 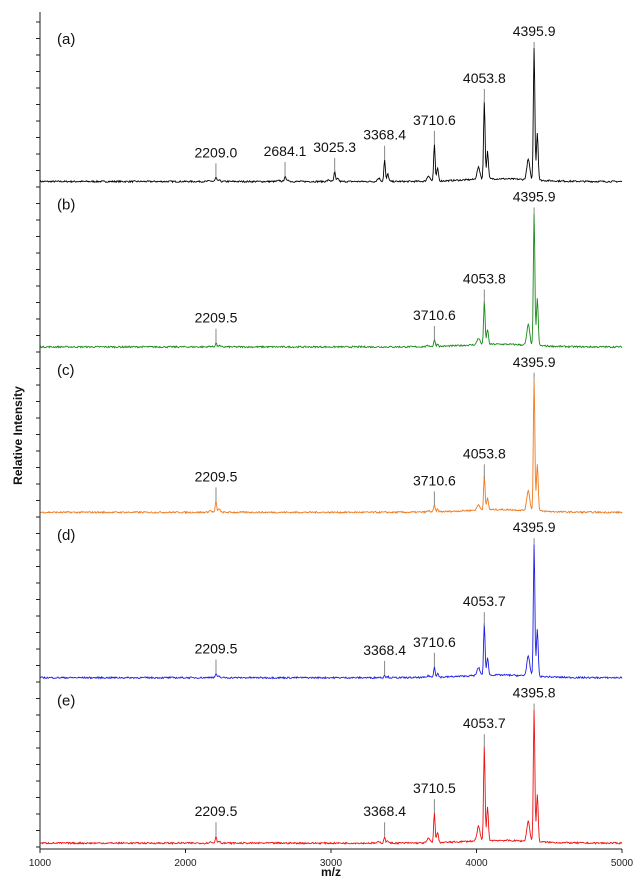 What do you see at coordinates (66, 370) in the screenshot?
I see `panel-label: (c)` at bounding box center [66, 370].